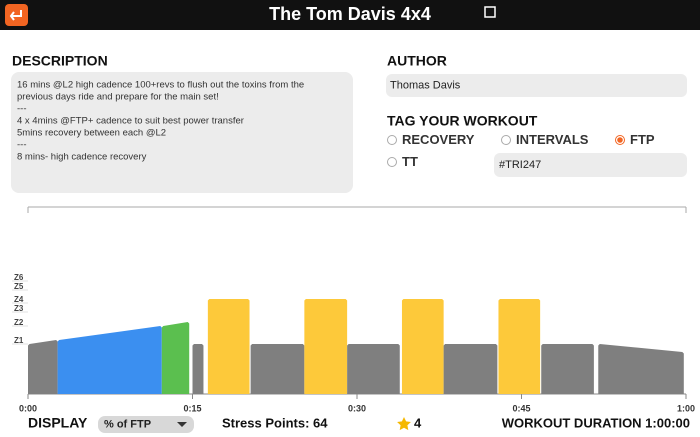 Image resolution: width=700 pixels, height=437 pixels. I want to click on author-input, so click(536, 85).